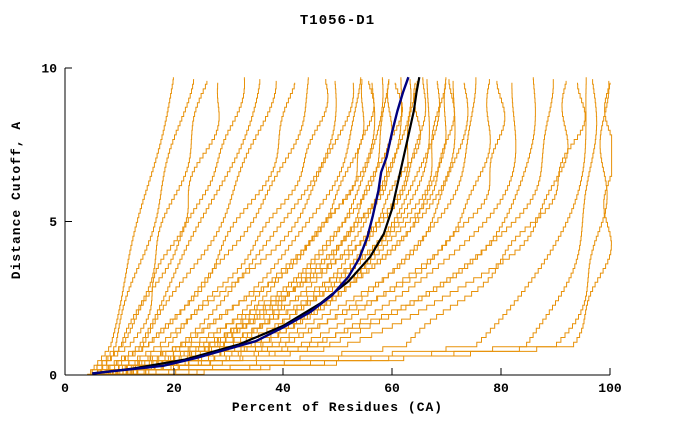 The height and width of the screenshot is (440, 680). What do you see at coordinates (501, 388) in the screenshot?
I see `x-tick-label: 80` at bounding box center [501, 388].